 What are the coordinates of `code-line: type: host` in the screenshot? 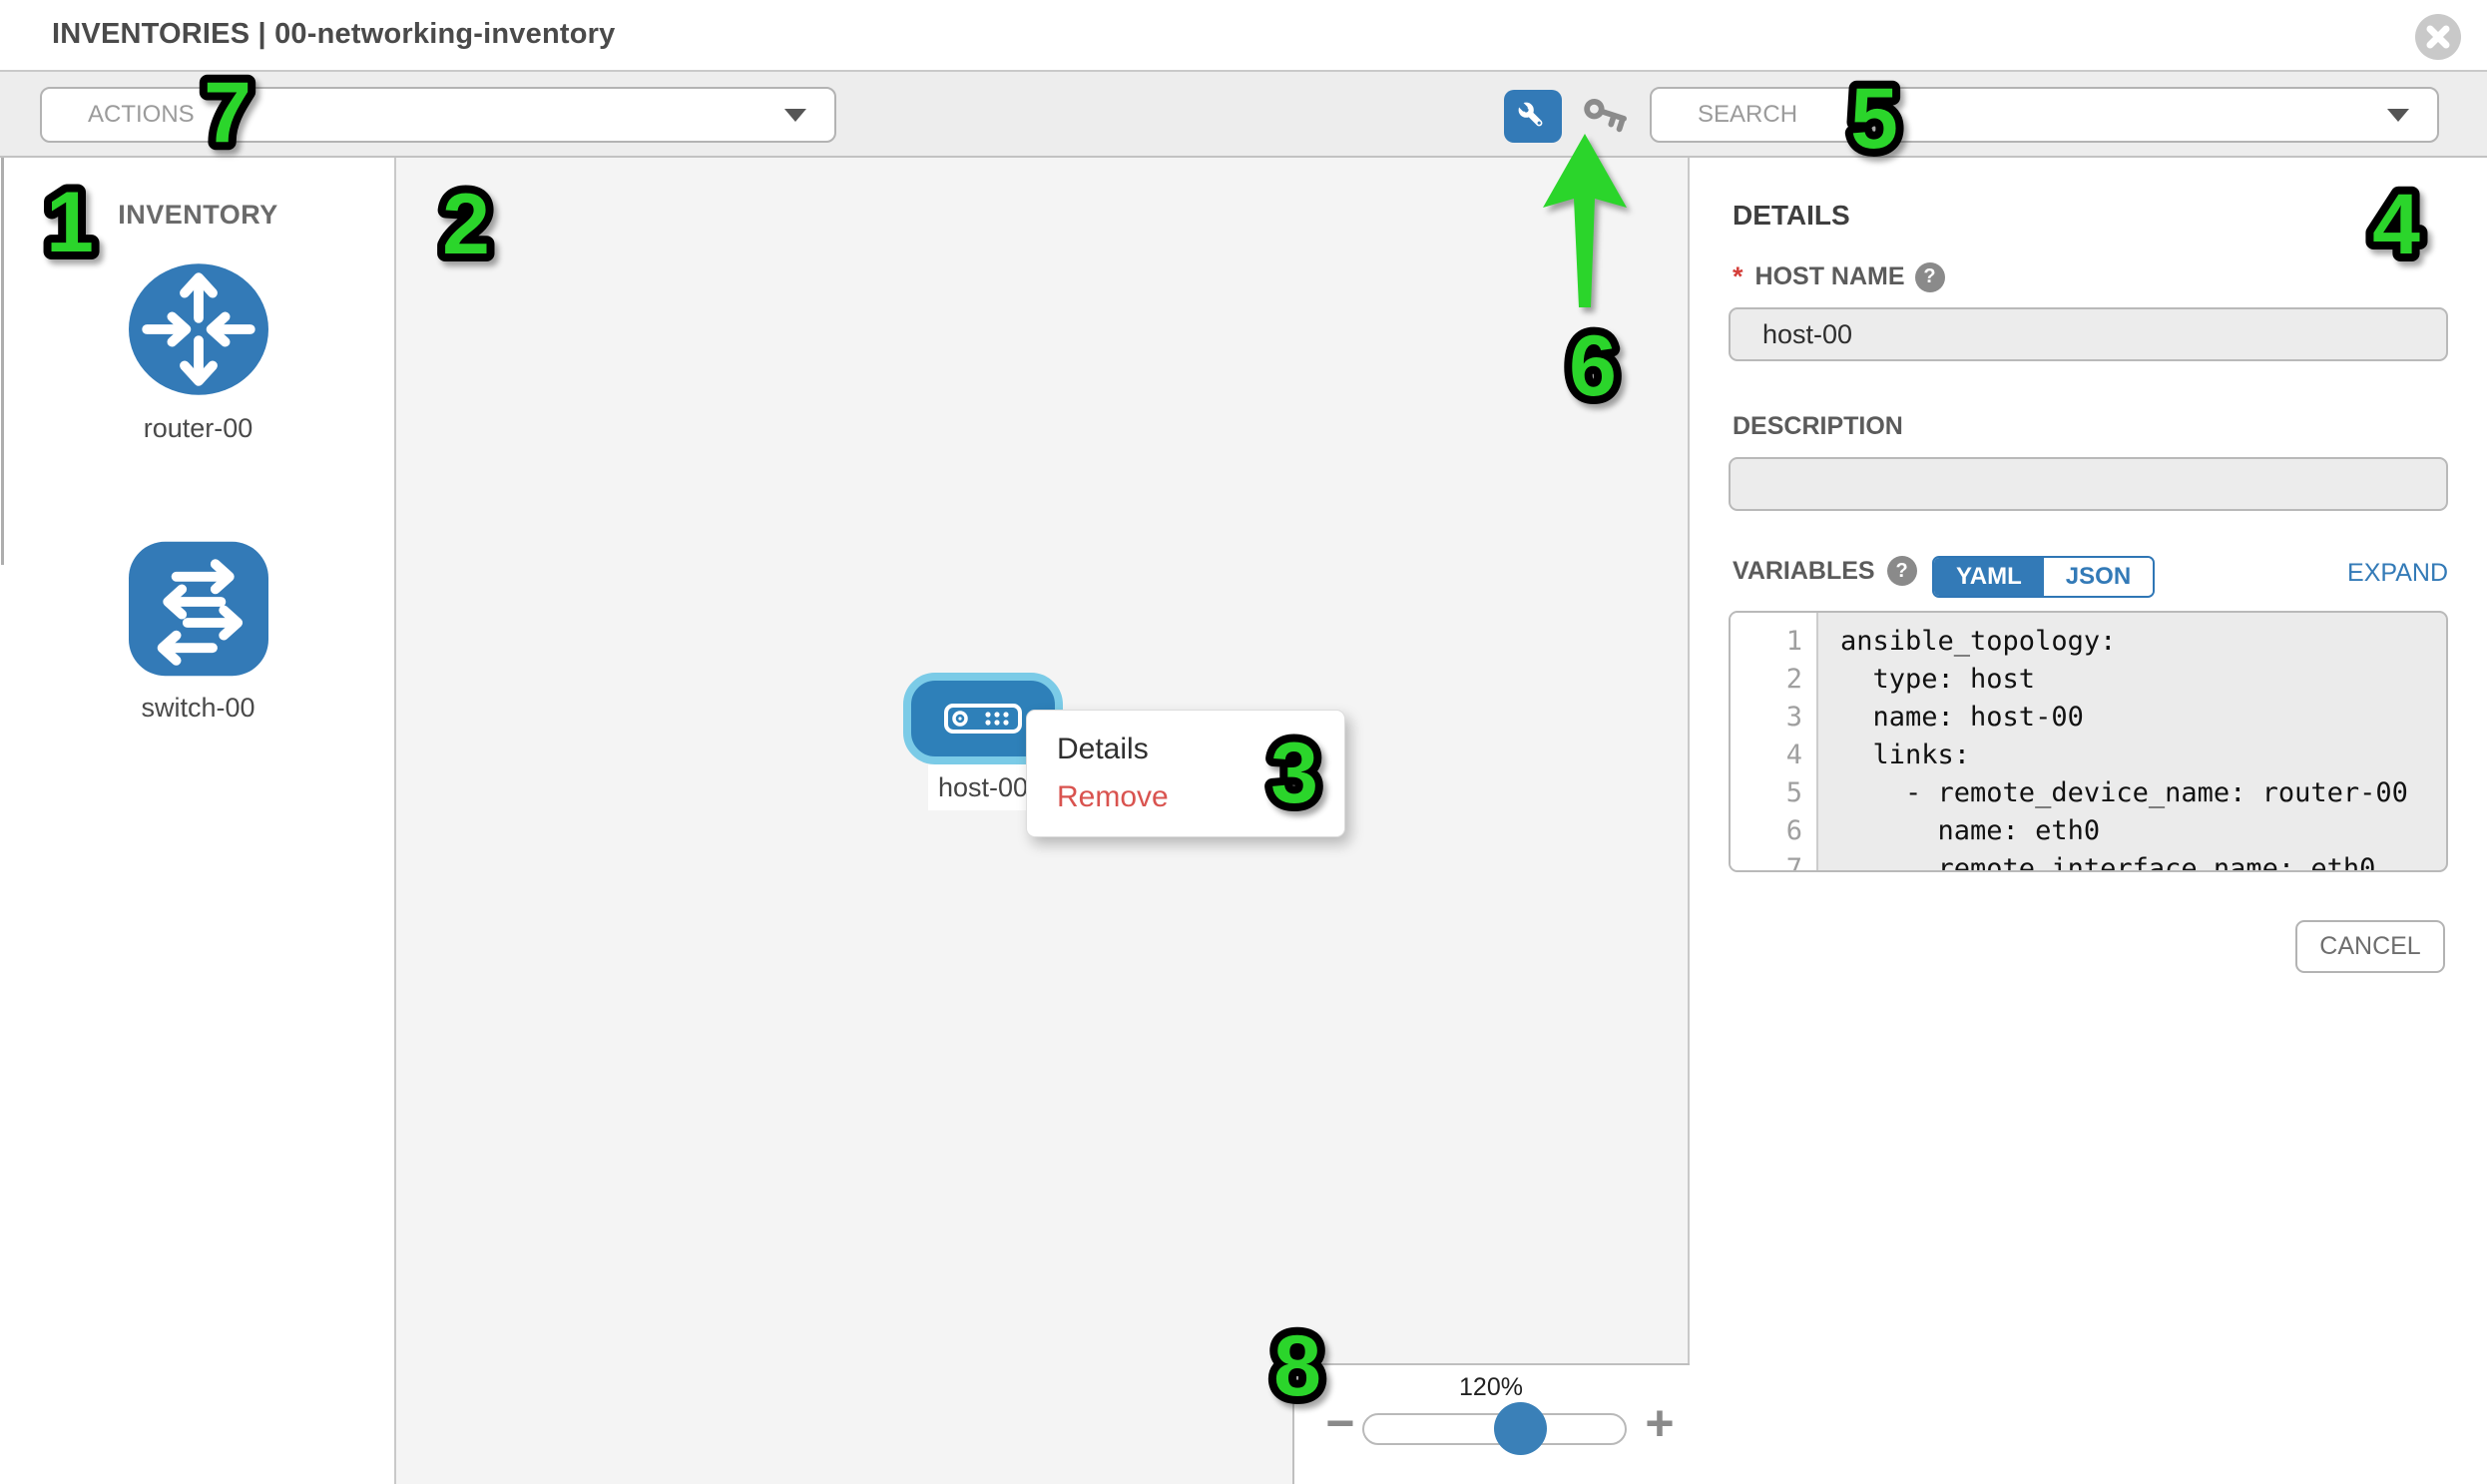 It's located at (1938, 679).